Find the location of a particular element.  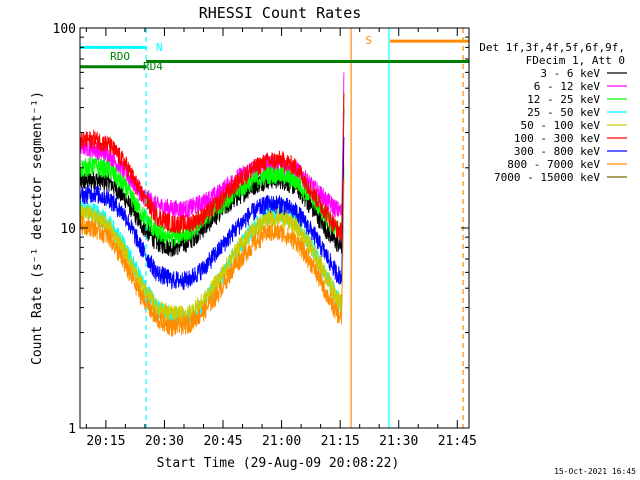

legend-entry-3: 25 - 50 keV is located at coordinates (563, 112).